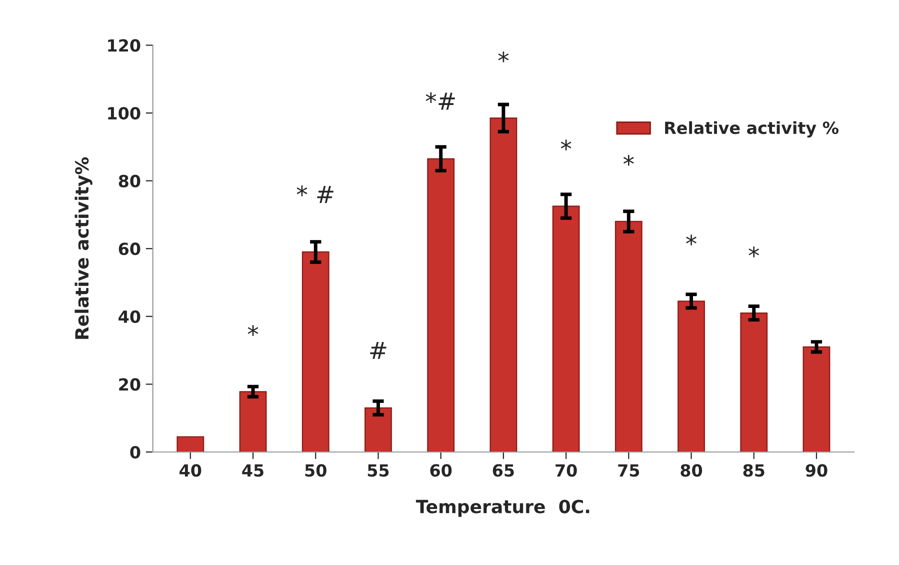 This screenshot has height=565, width=899. I want to click on y-tick-label: 40, so click(129, 316).